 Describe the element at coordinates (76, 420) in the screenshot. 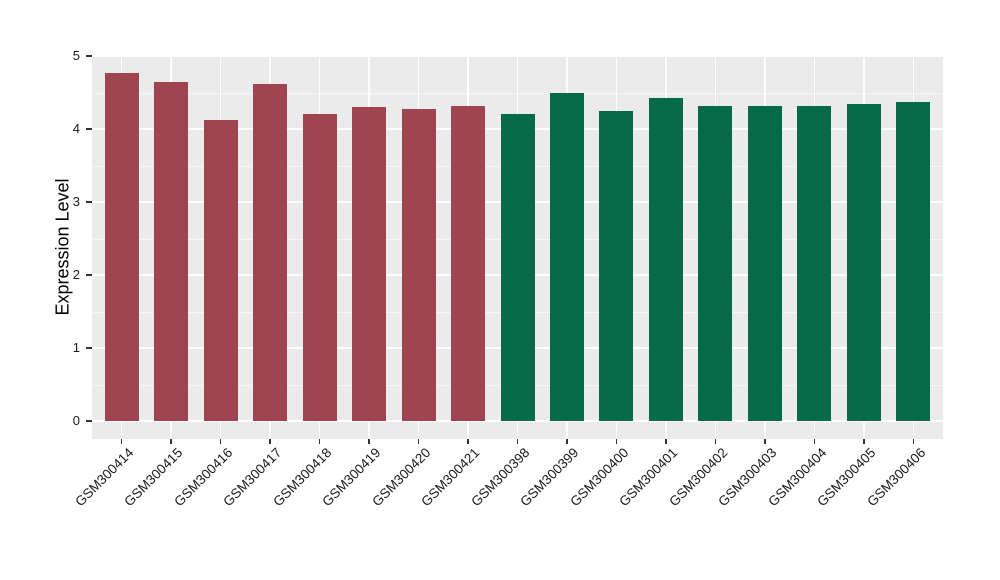

I see `y-tick-label-0: 0` at that location.